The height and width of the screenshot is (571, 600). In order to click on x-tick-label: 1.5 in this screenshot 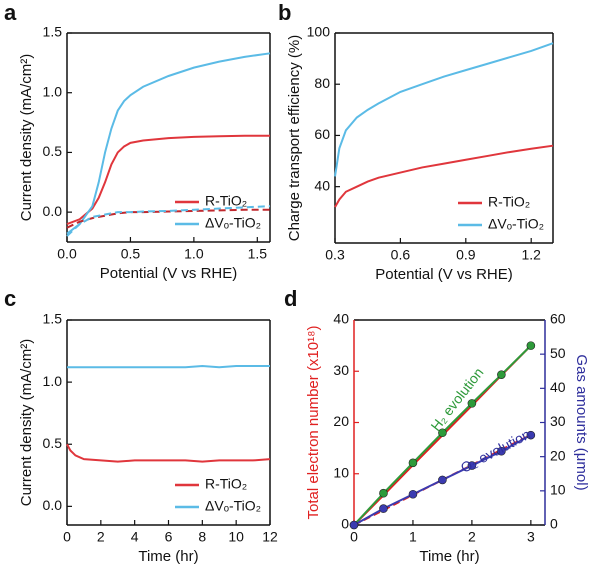, I will do `click(258, 254)`.